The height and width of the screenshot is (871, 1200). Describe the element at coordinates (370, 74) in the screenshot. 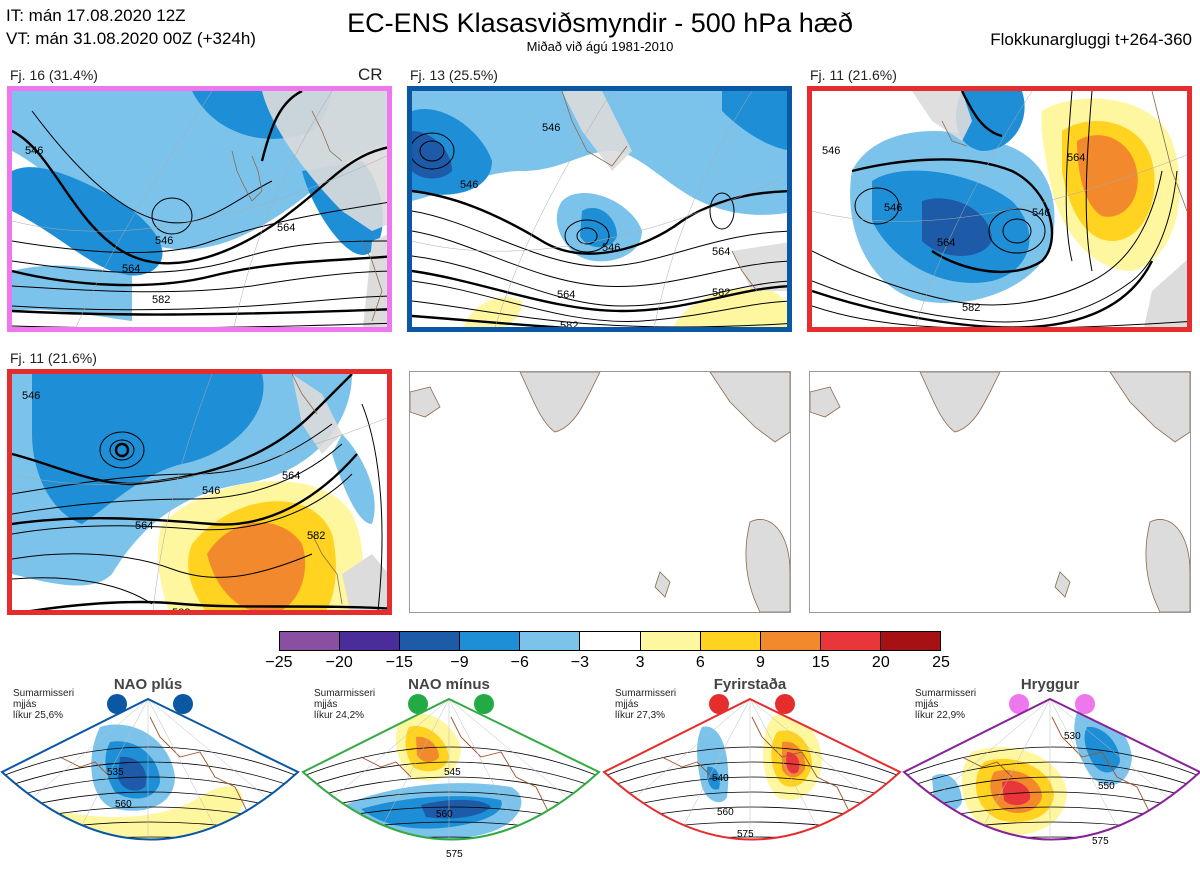

I see `panel-1-cr-label: CR` at that location.